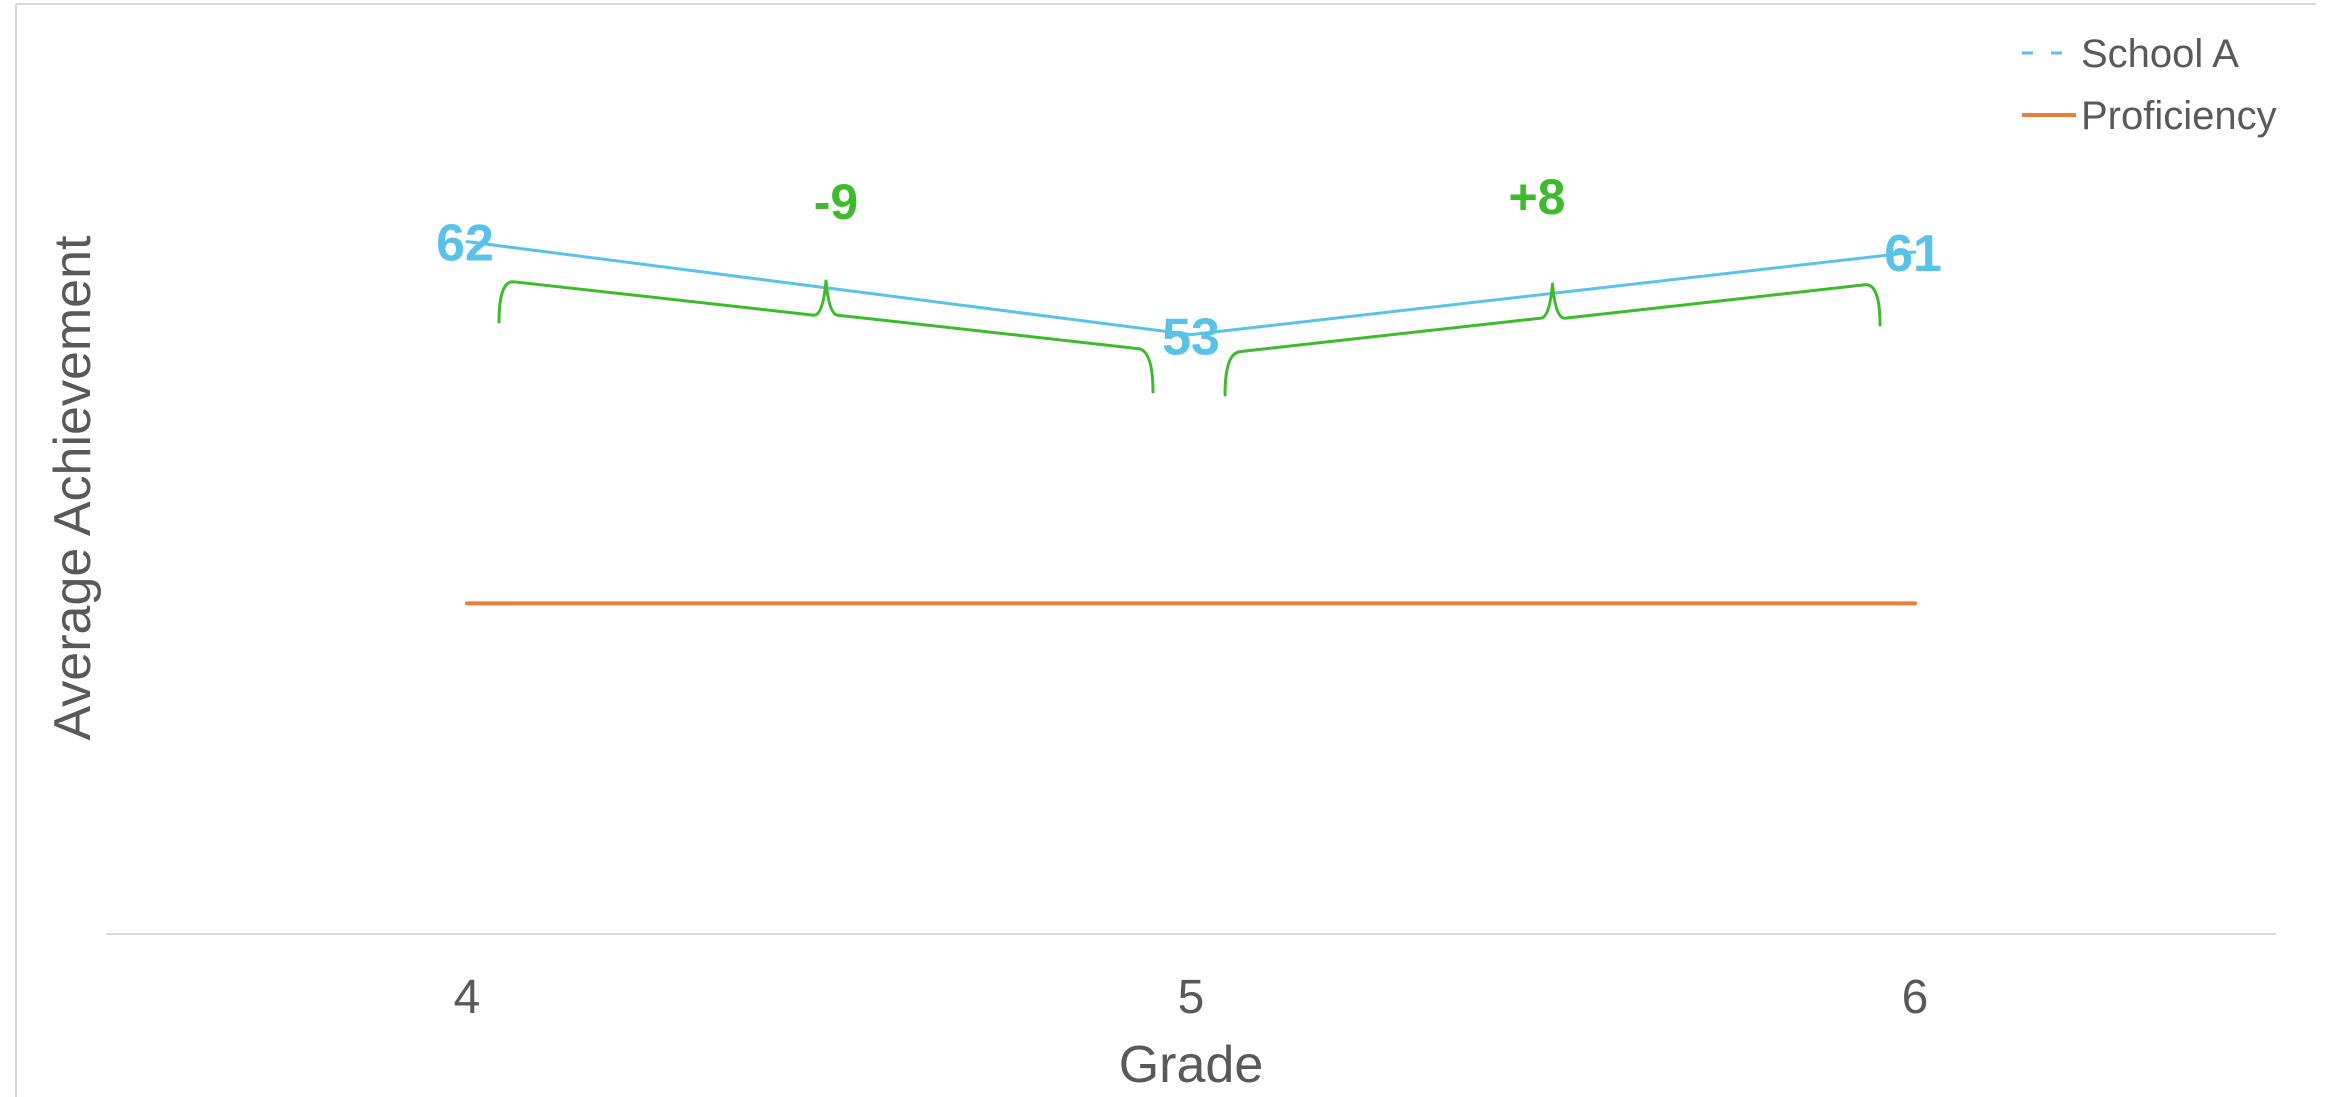  I want to click on annotations: -9 +8, so click(1189, 283).